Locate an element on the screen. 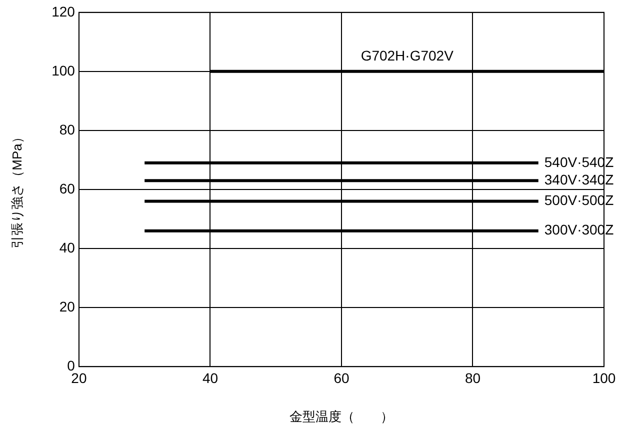 The height and width of the screenshot is (437, 638). y-tick-label: 40 is located at coordinates (67, 247).